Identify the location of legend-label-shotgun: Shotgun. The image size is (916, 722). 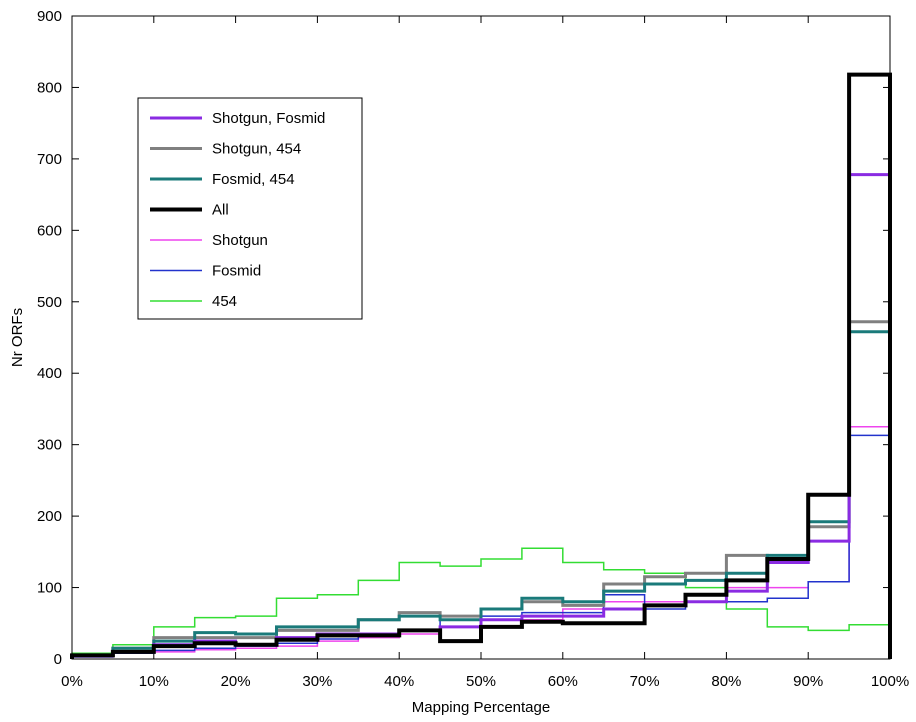
(240, 240).